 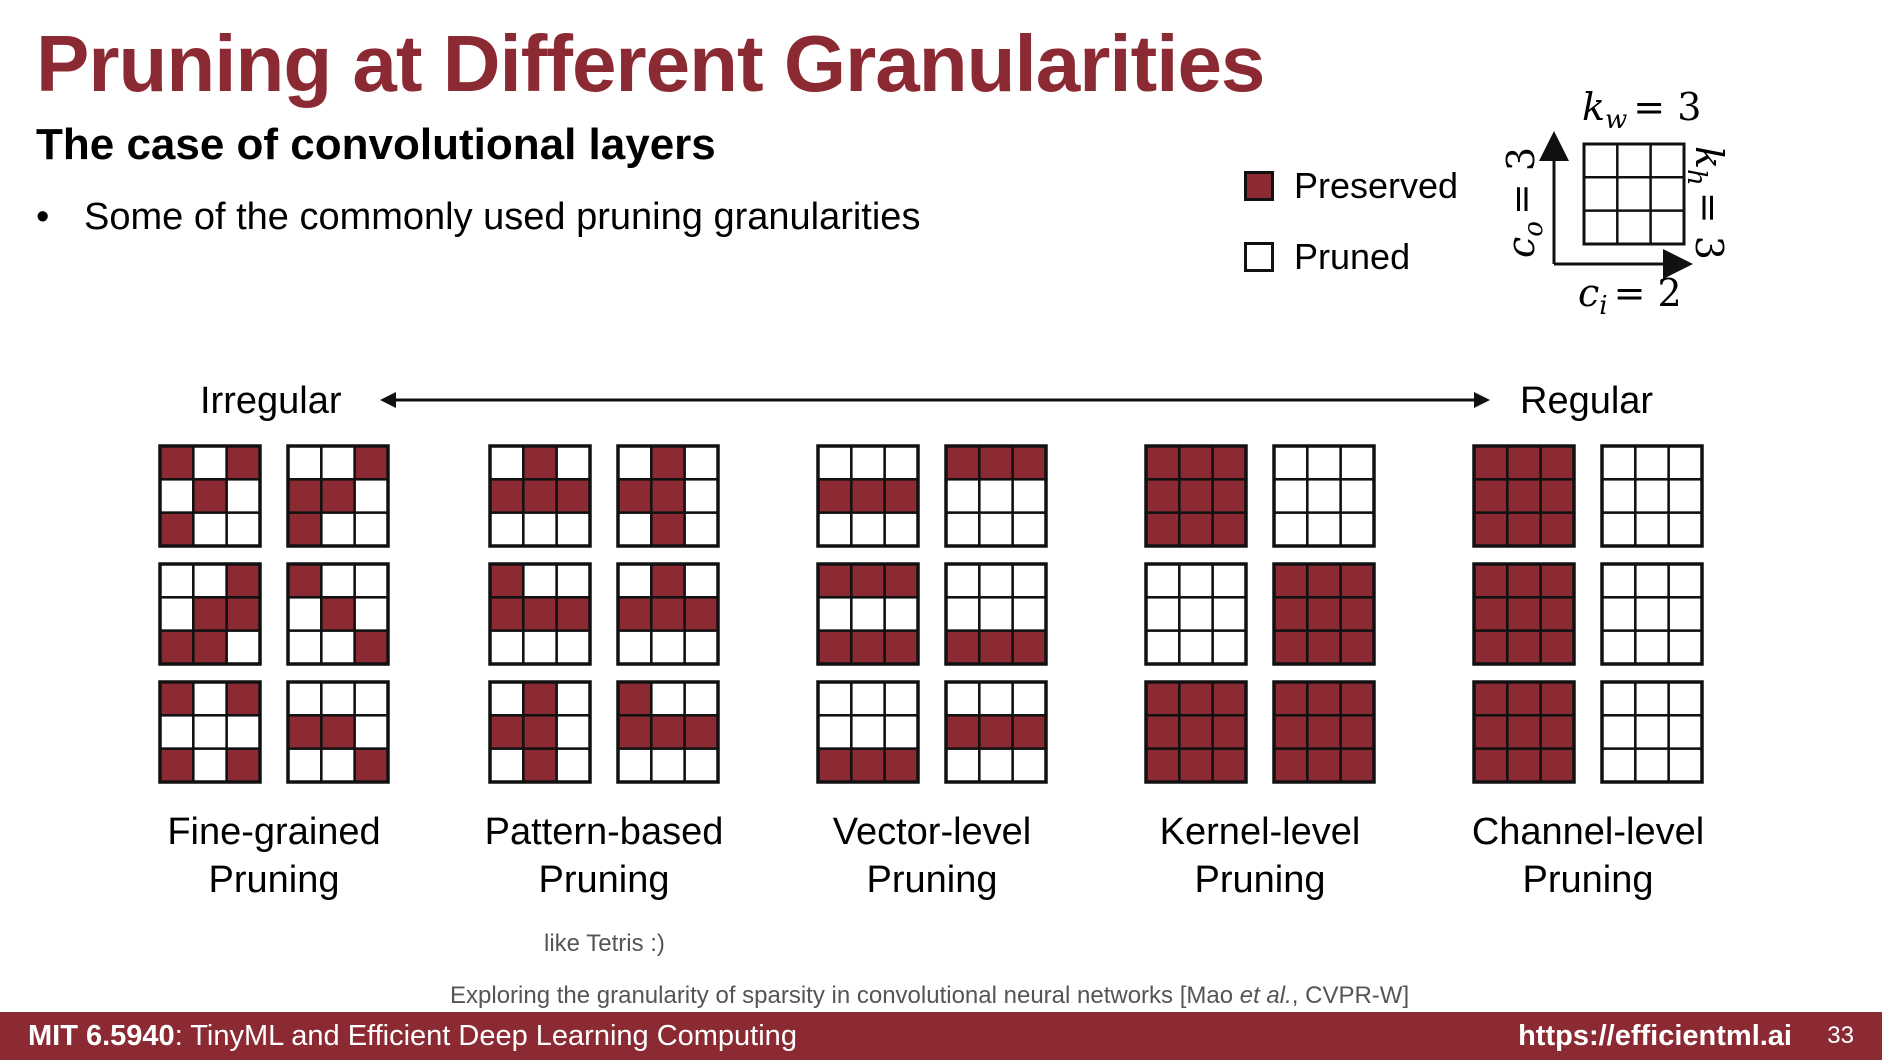 What do you see at coordinates (1706, 203) in the screenshot?
I see `kh-label: kh= 3` at bounding box center [1706, 203].